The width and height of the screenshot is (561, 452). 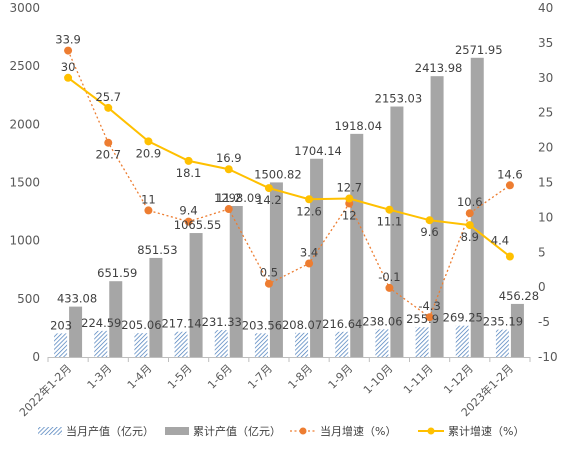 I want to click on cumulative-output-label: 1500.82, so click(x=278, y=174).